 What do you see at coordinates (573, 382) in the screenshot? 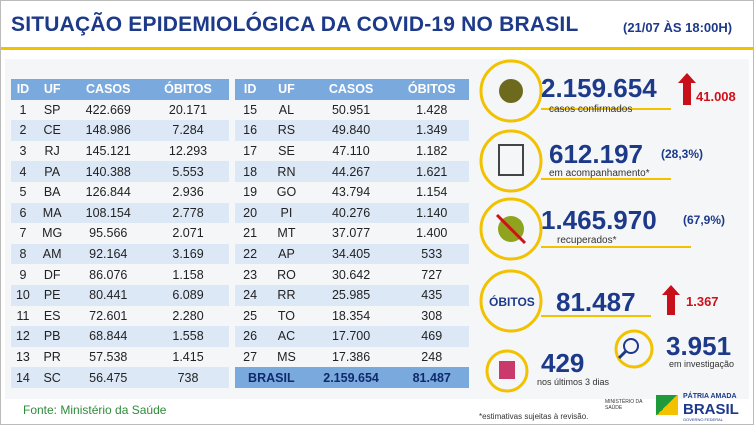
I see `recent-label: nos últimos 3 dias` at bounding box center [573, 382].